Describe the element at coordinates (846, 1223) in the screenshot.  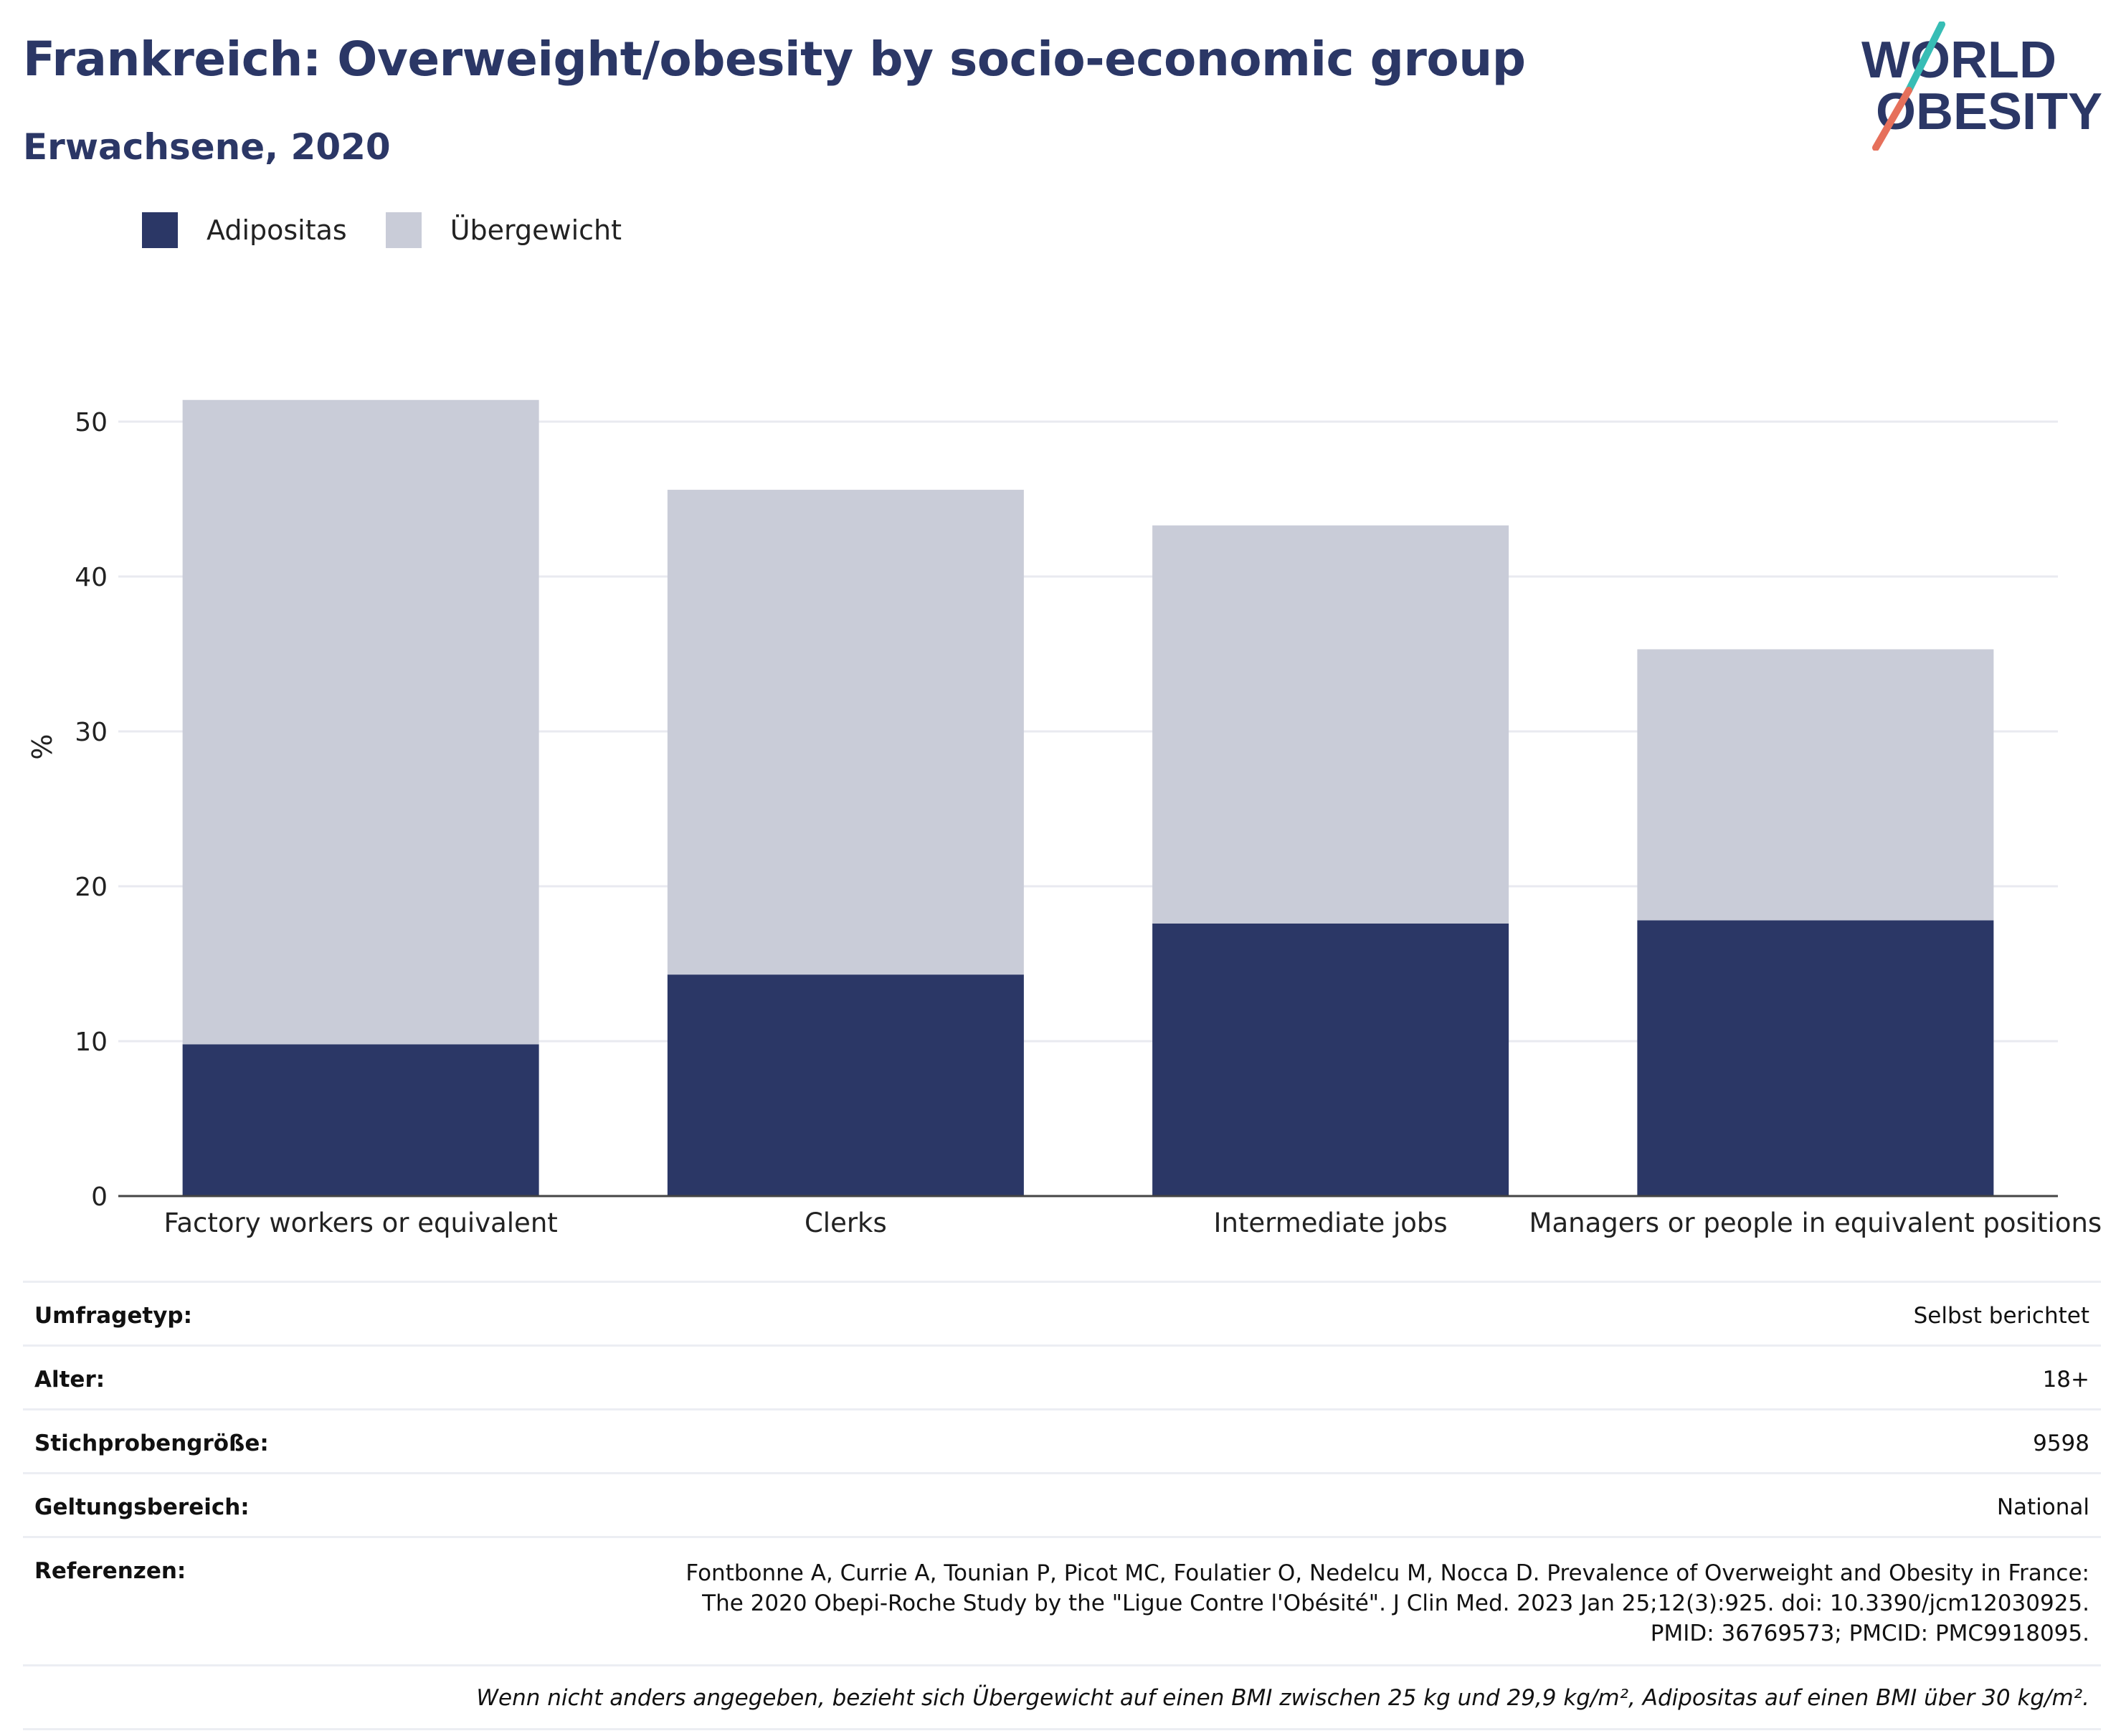
I see `x-tick-label-1: Clerks` at that location.